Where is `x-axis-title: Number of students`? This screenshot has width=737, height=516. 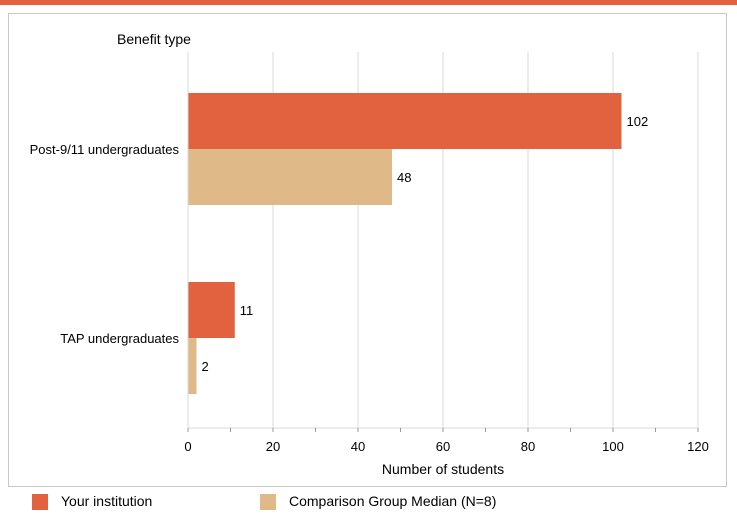 x-axis-title: Number of students is located at coordinates (443, 469).